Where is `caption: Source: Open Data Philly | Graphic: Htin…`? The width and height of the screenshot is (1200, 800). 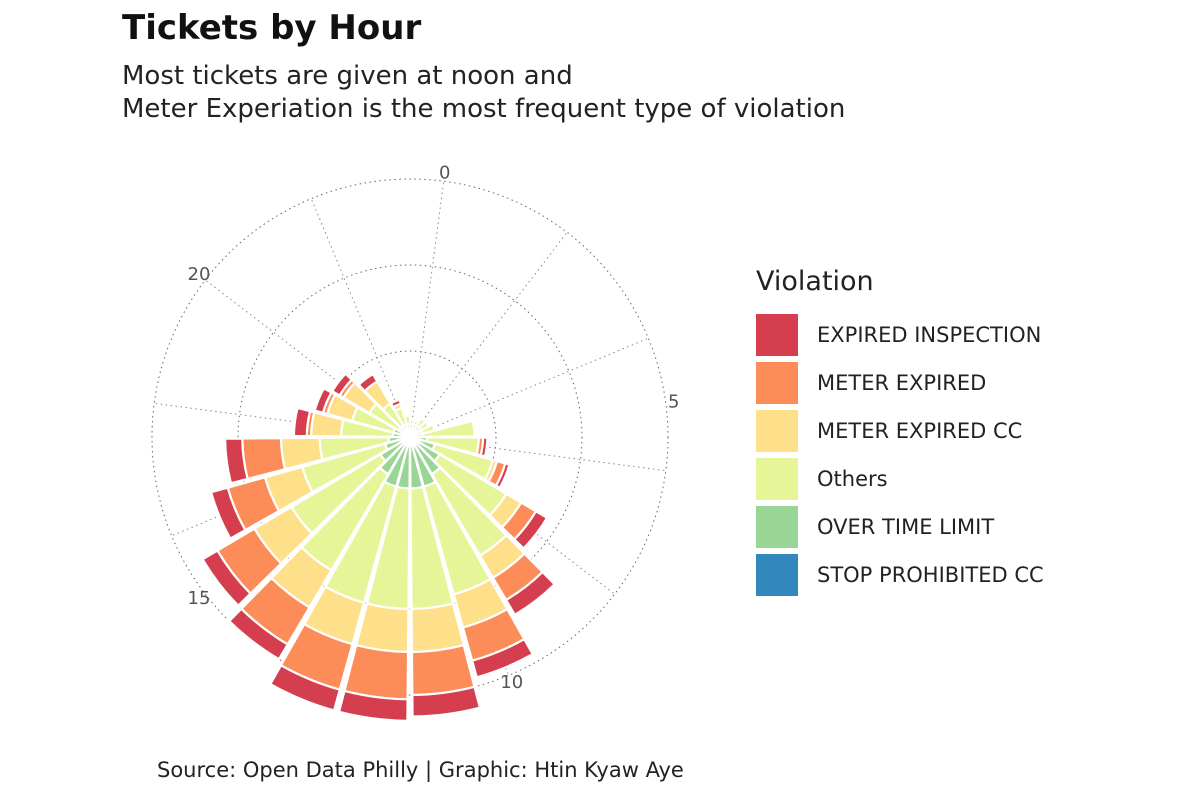
caption: Source: Open Data Philly | Graphic: Htin… is located at coordinates (420, 770).